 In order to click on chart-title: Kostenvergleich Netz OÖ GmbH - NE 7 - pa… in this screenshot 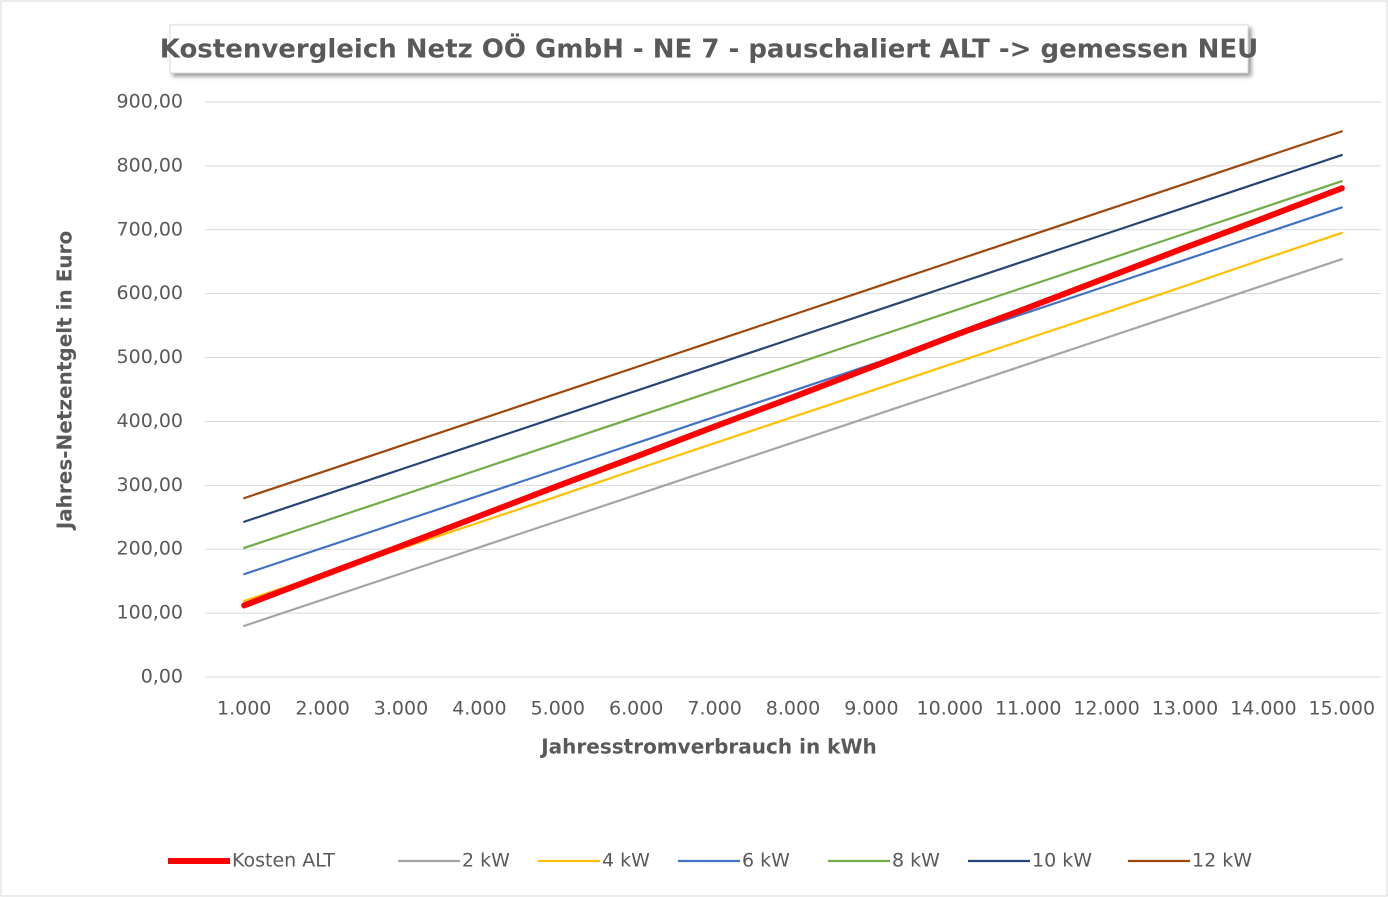, I will do `click(709, 48)`.